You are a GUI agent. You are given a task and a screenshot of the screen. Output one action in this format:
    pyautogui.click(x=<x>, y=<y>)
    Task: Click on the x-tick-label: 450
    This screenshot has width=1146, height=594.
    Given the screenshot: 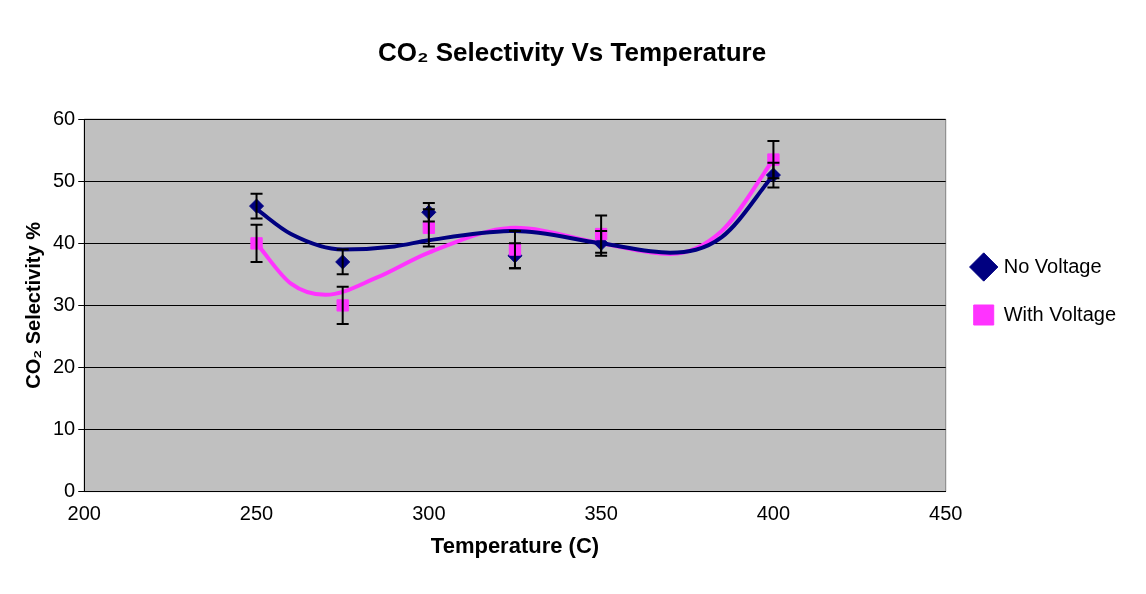 What is the action you would take?
    pyautogui.click(x=946, y=513)
    